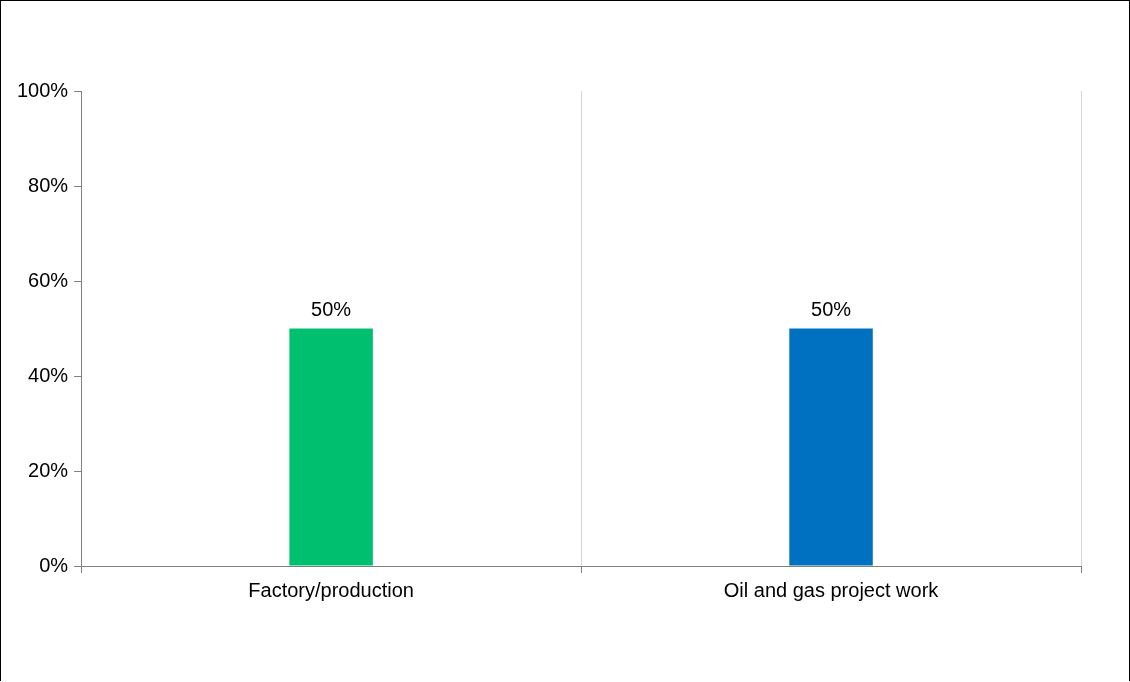  I want to click on y-tick-label: 80%, so click(48, 184).